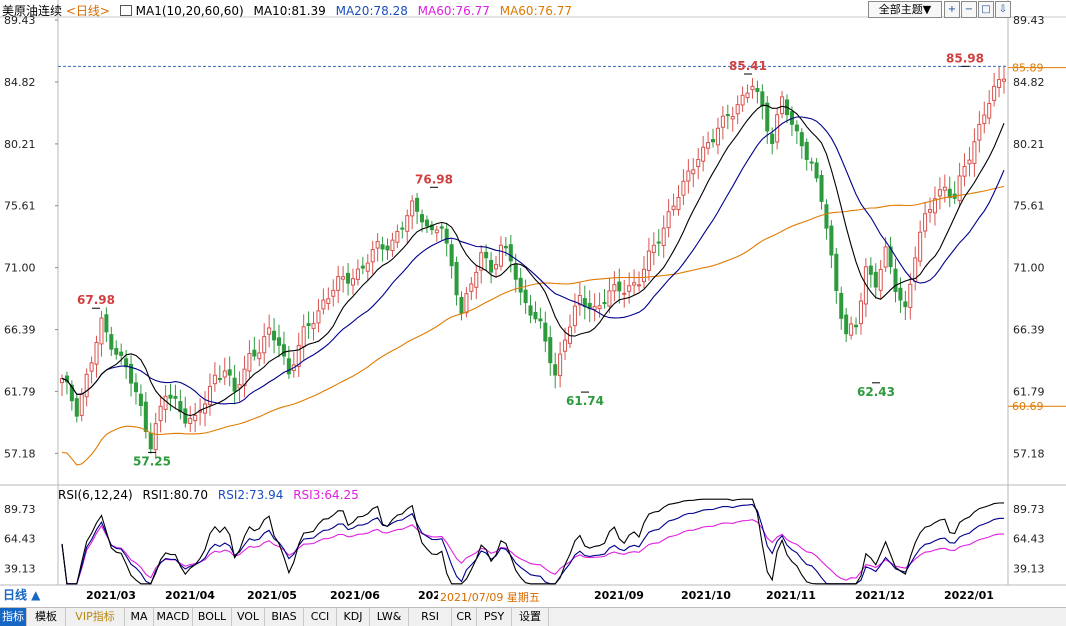 This screenshot has width=1066, height=626. Describe the element at coordinates (173, 617) in the screenshot. I see `tab-macd: MACD` at that location.